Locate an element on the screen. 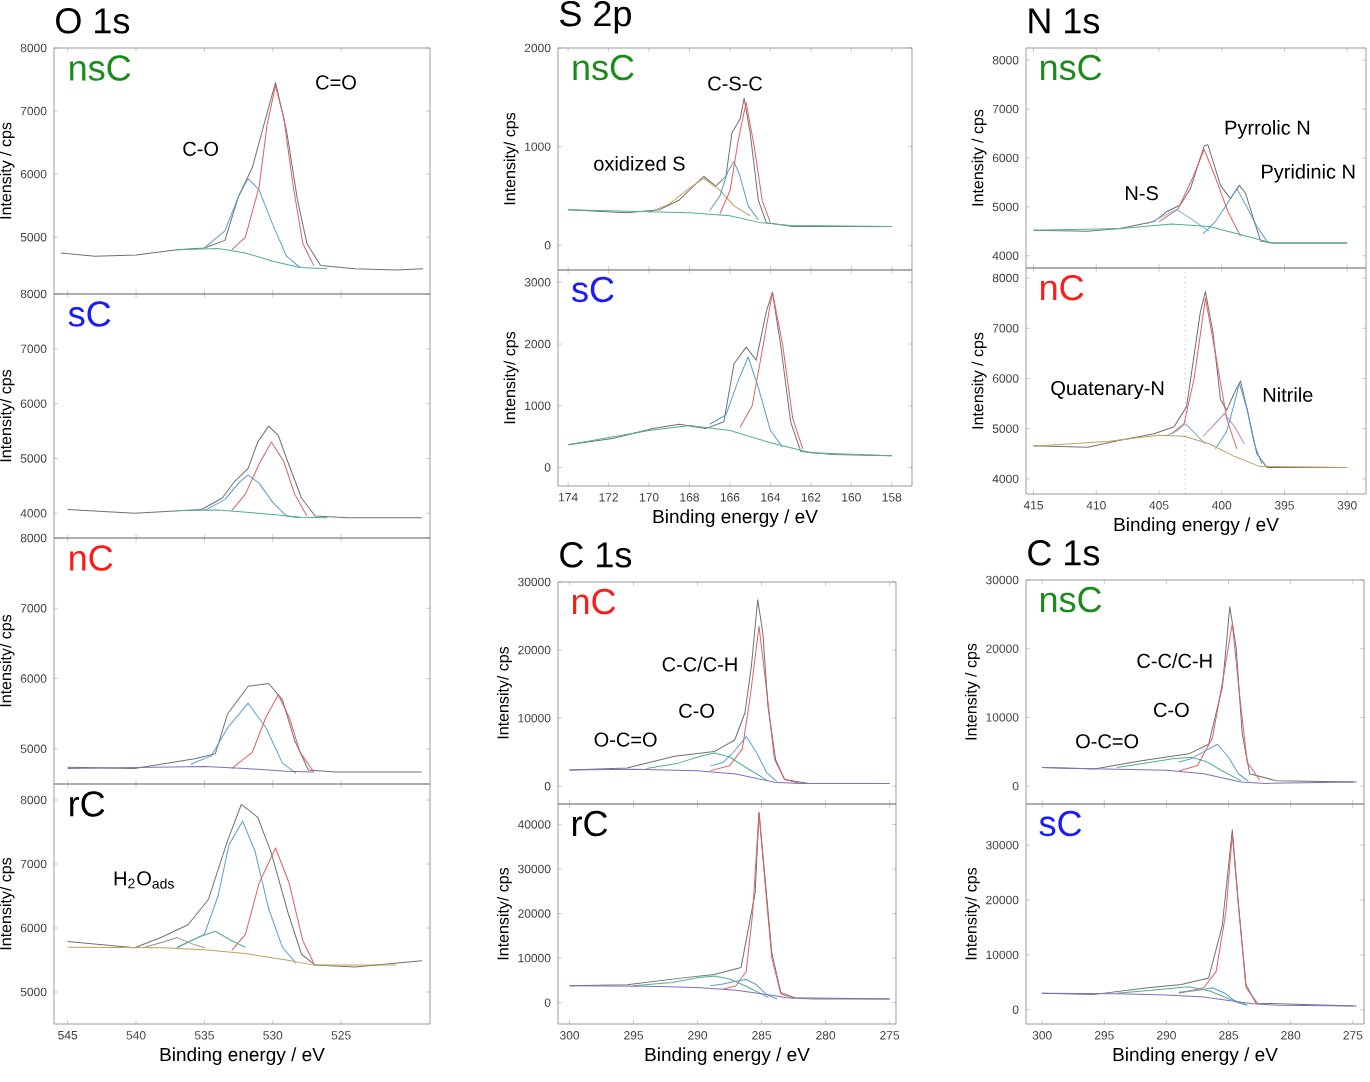 The height and width of the screenshot is (1082, 1370). annotation: H$_{2}$O$_{ads}$ is located at coordinates (144, 880).